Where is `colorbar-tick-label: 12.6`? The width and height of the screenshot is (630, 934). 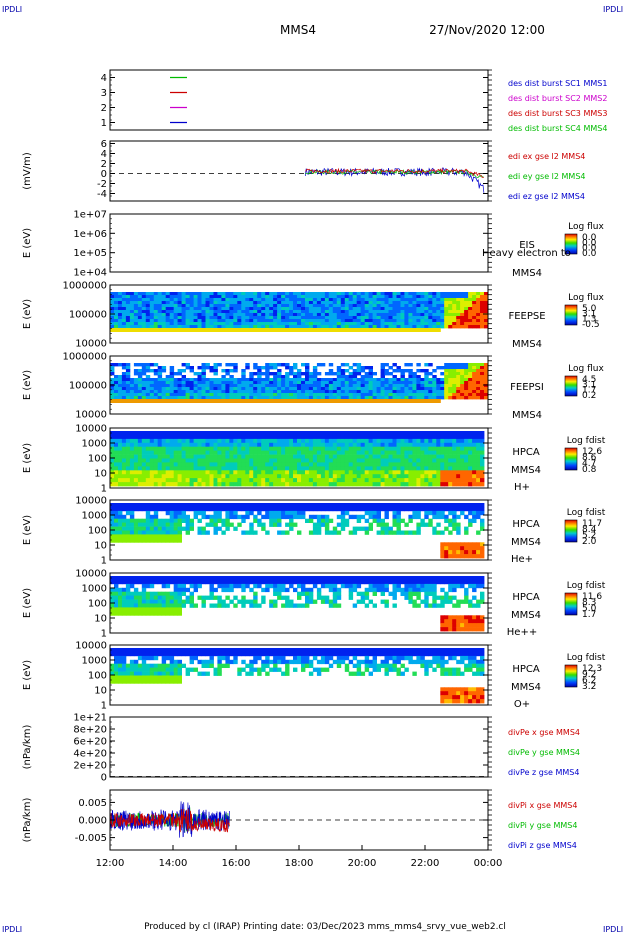
colorbar-tick-label: 12.6 is located at coordinates (592, 452).